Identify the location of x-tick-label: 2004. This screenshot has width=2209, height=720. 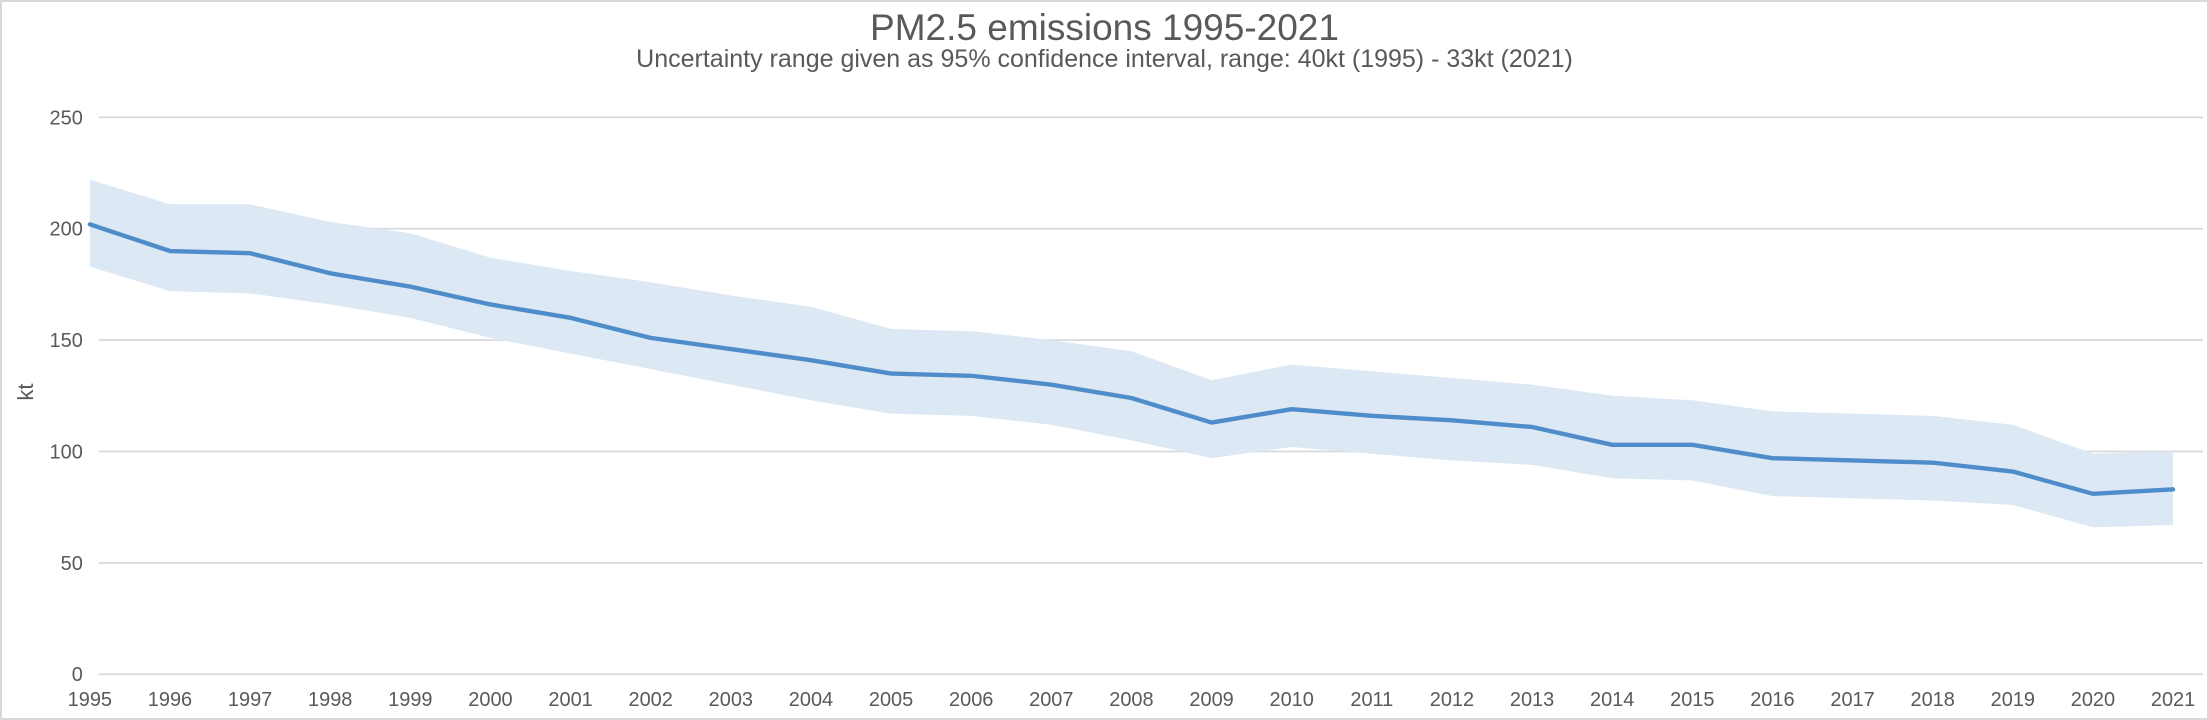
(811, 700).